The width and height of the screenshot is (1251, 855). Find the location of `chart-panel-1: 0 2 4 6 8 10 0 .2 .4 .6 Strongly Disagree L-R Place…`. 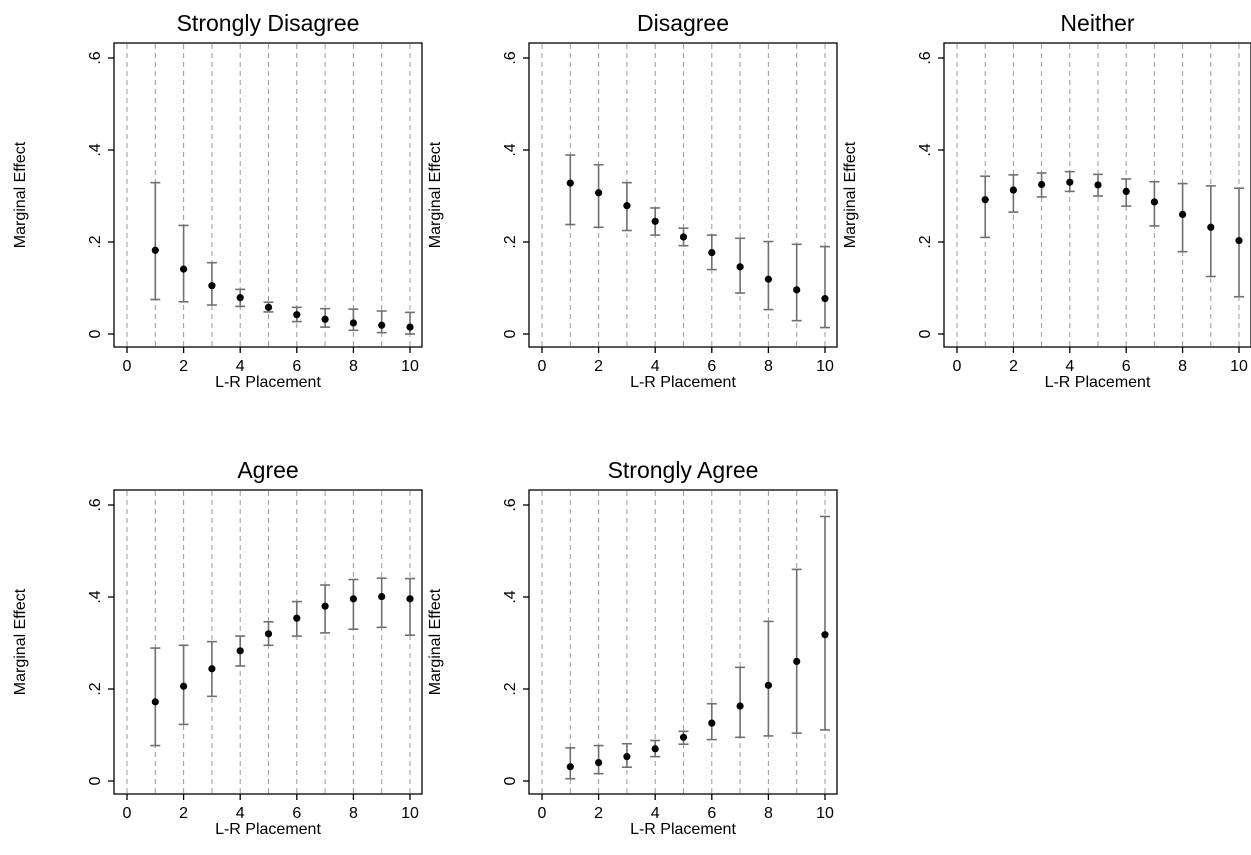

chart-panel-1: 0 2 4 6 8 10 0 .2 .4 .6 Strongly Disagree L-R Place… is located at coordinates (217, 200).